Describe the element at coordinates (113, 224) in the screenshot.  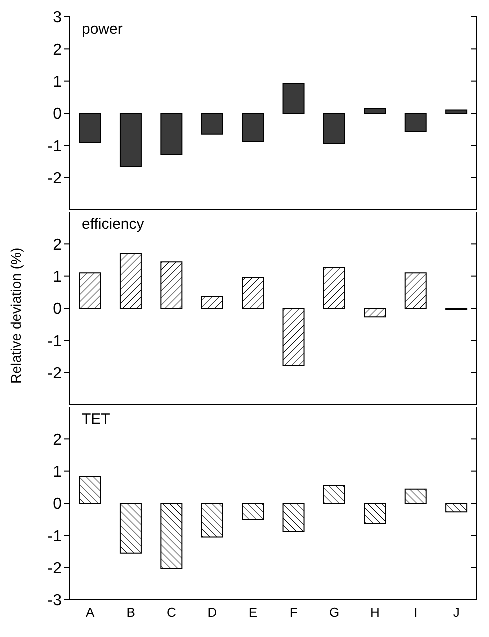
I see `chart-title: efficiency` at that location.